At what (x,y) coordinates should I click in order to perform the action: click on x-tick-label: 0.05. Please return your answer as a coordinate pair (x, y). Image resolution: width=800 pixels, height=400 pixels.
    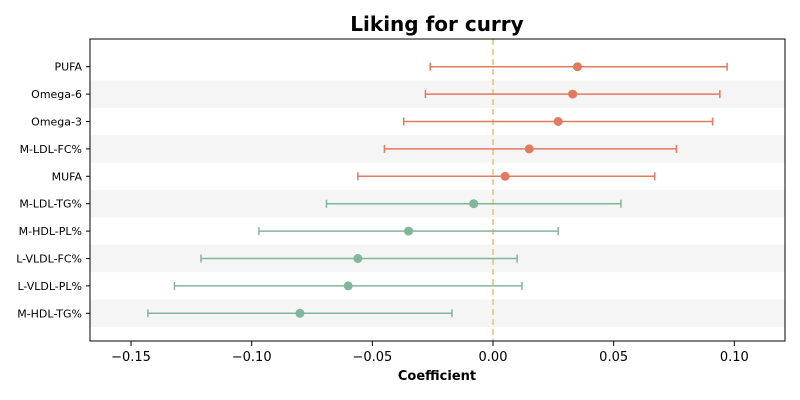
    Looking at the image, I should click on (613, 357).